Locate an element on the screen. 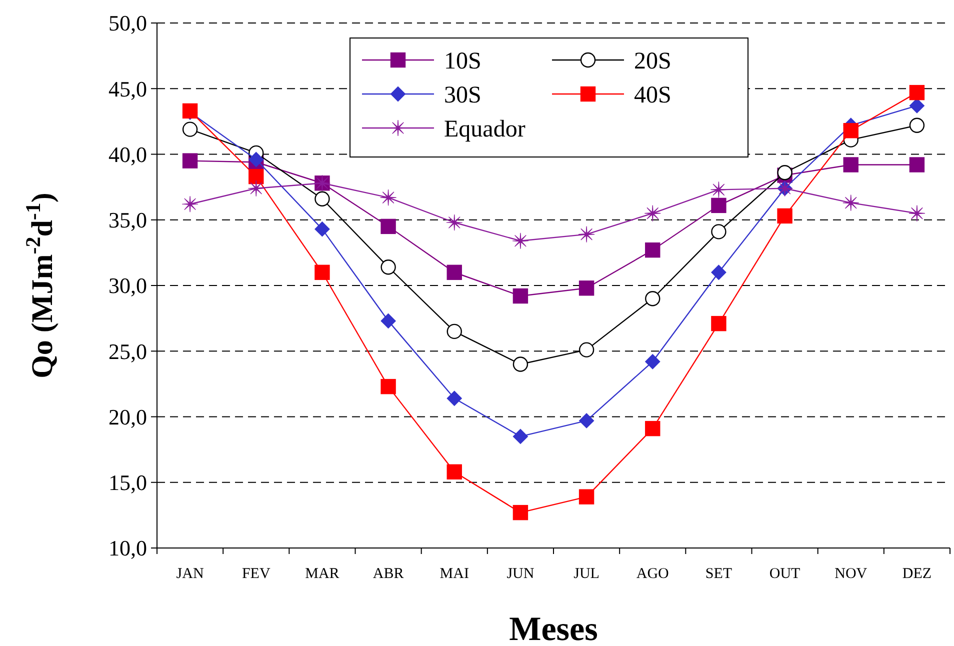 The width and height of the screenshot is (954, 646). y-tick-label: 30,0 is located at coordinates (127, 285).